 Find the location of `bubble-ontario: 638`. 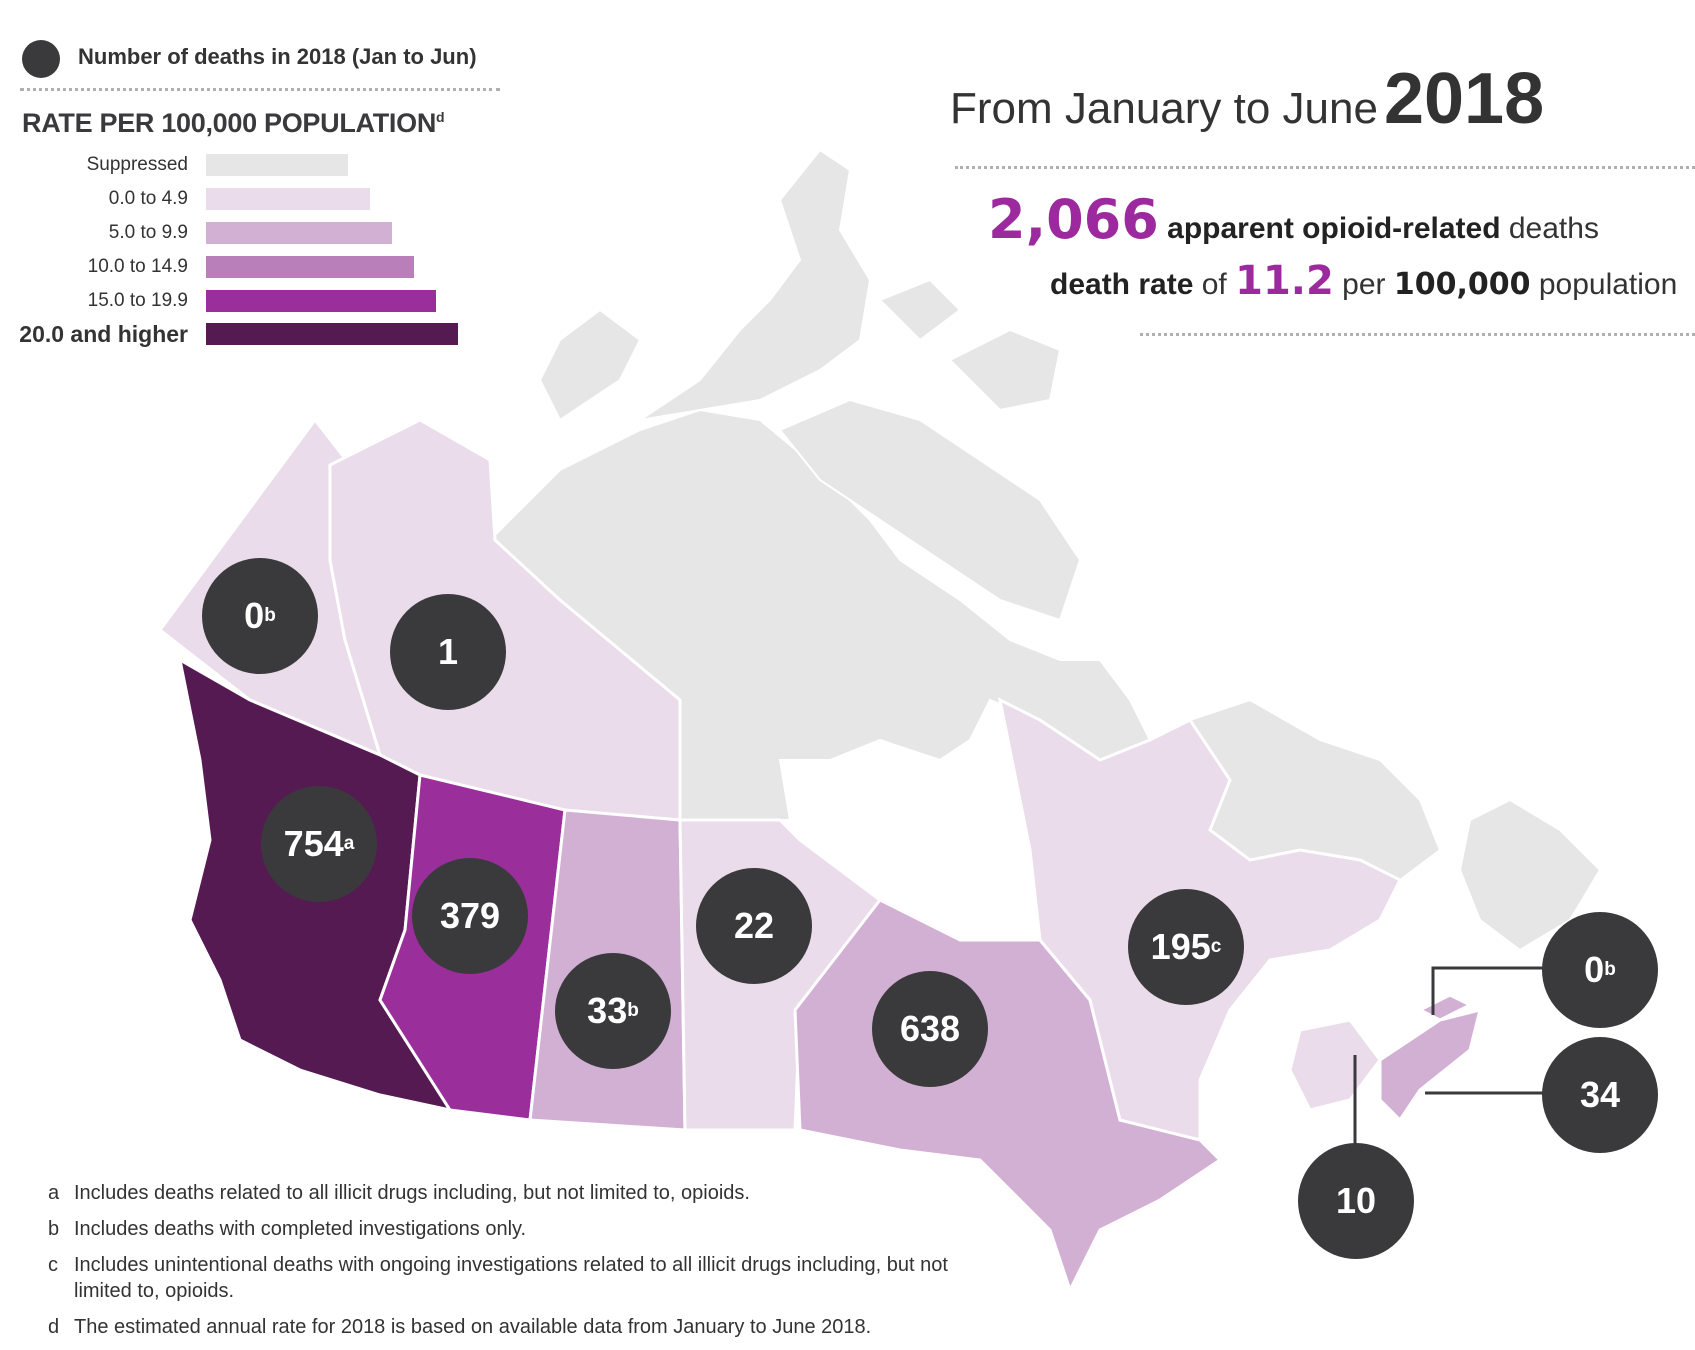

bubble-ontario: 638 is located at coordinates (930, 1029).